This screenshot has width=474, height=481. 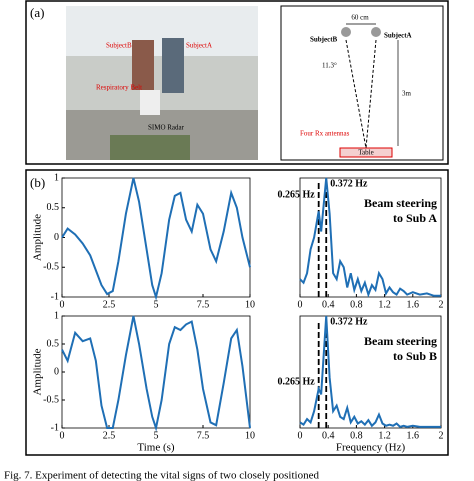 What do you see at coordinates (324, 40) in the screenshot?
I see `diagram-label: SubjectB` at bounding box center [324, 40].